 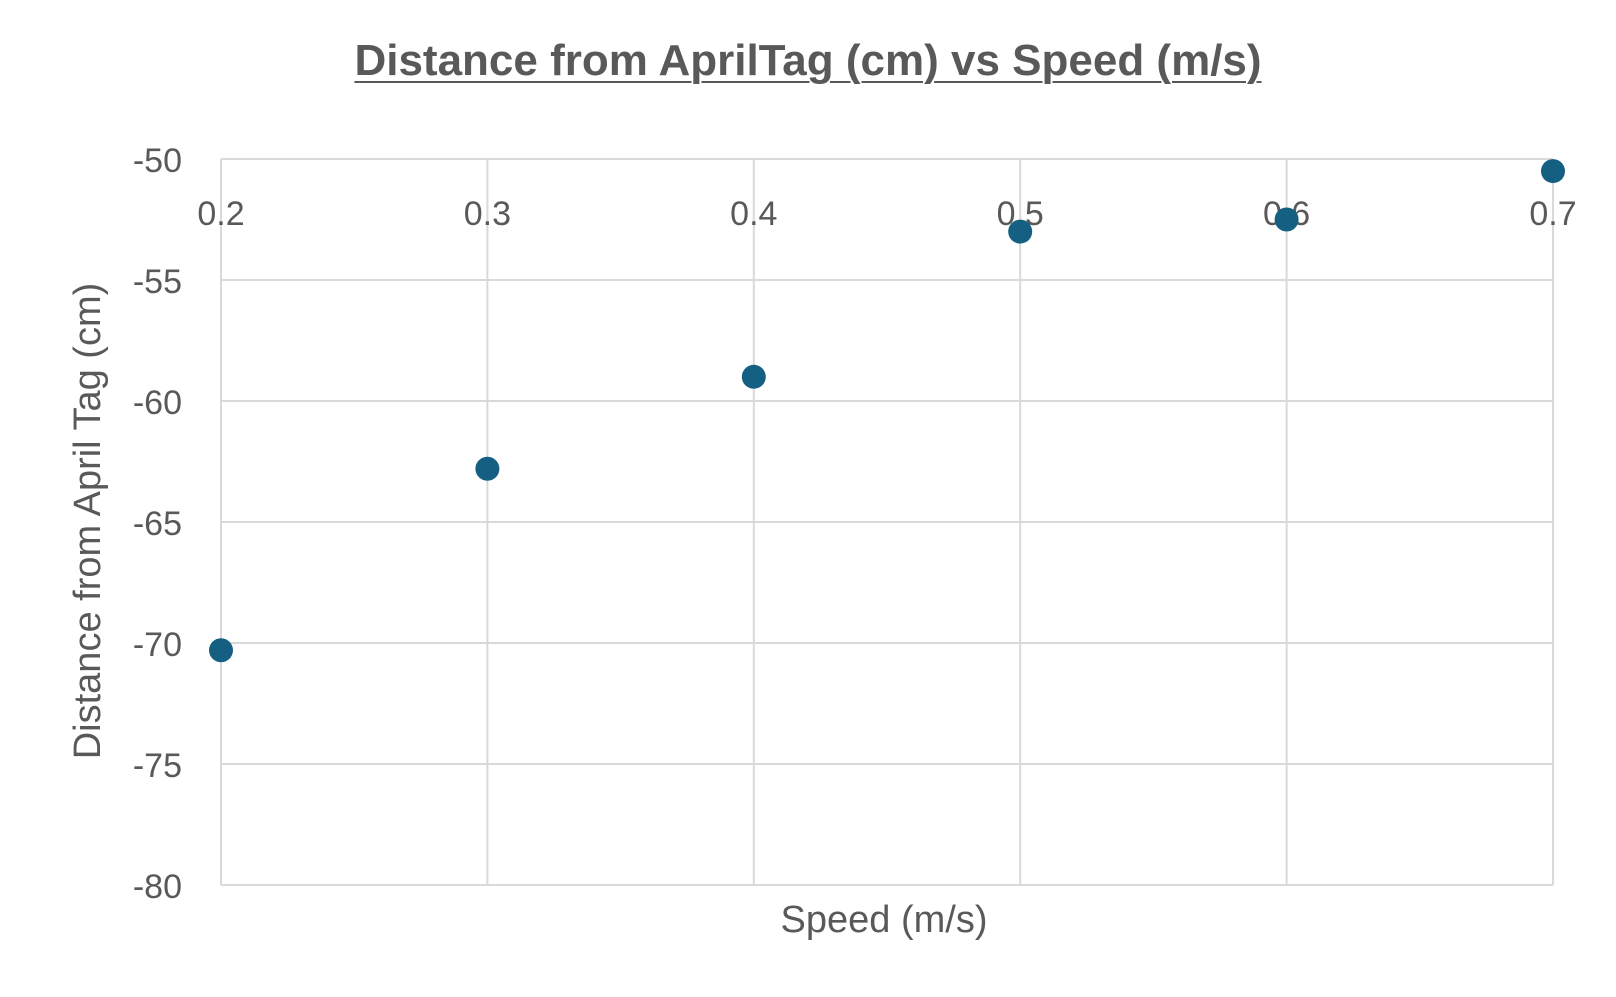 I want to click on x-axis-ticks: 0.20.30.40.50.60.7, so click(x=886, y=214).